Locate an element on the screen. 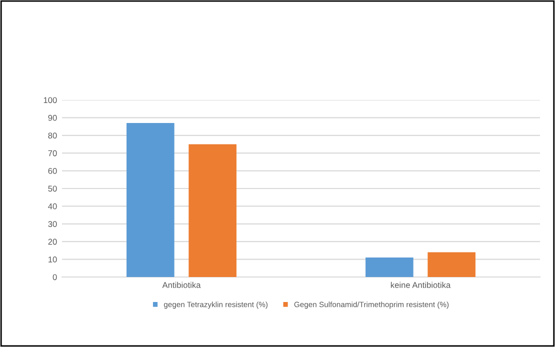 The height and width of the screenshot is (347, 555). y-tick-label: 100 is located at coordinates (50, 100).